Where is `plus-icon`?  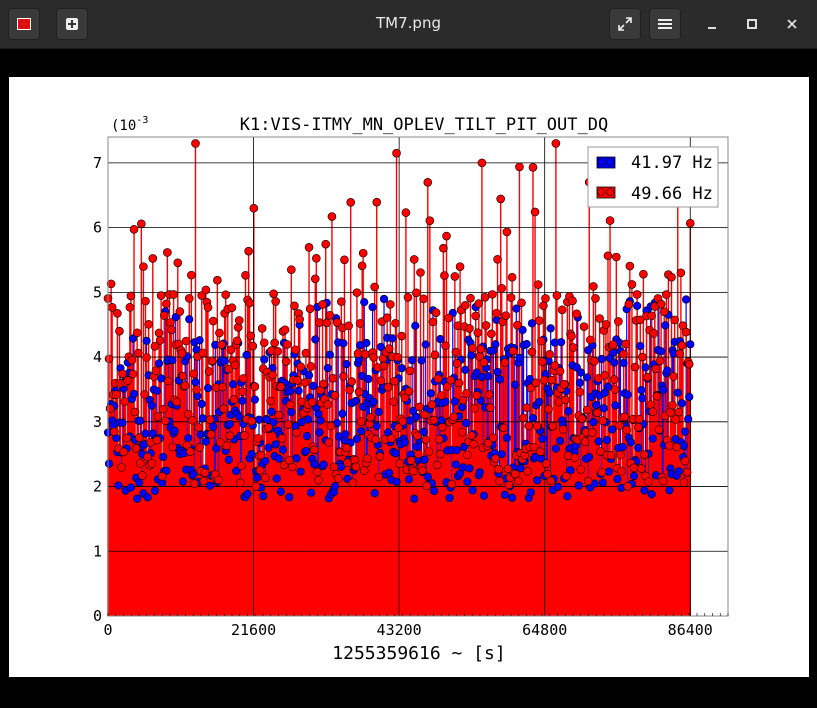
plus-icon is located at coordinates (72, 24).